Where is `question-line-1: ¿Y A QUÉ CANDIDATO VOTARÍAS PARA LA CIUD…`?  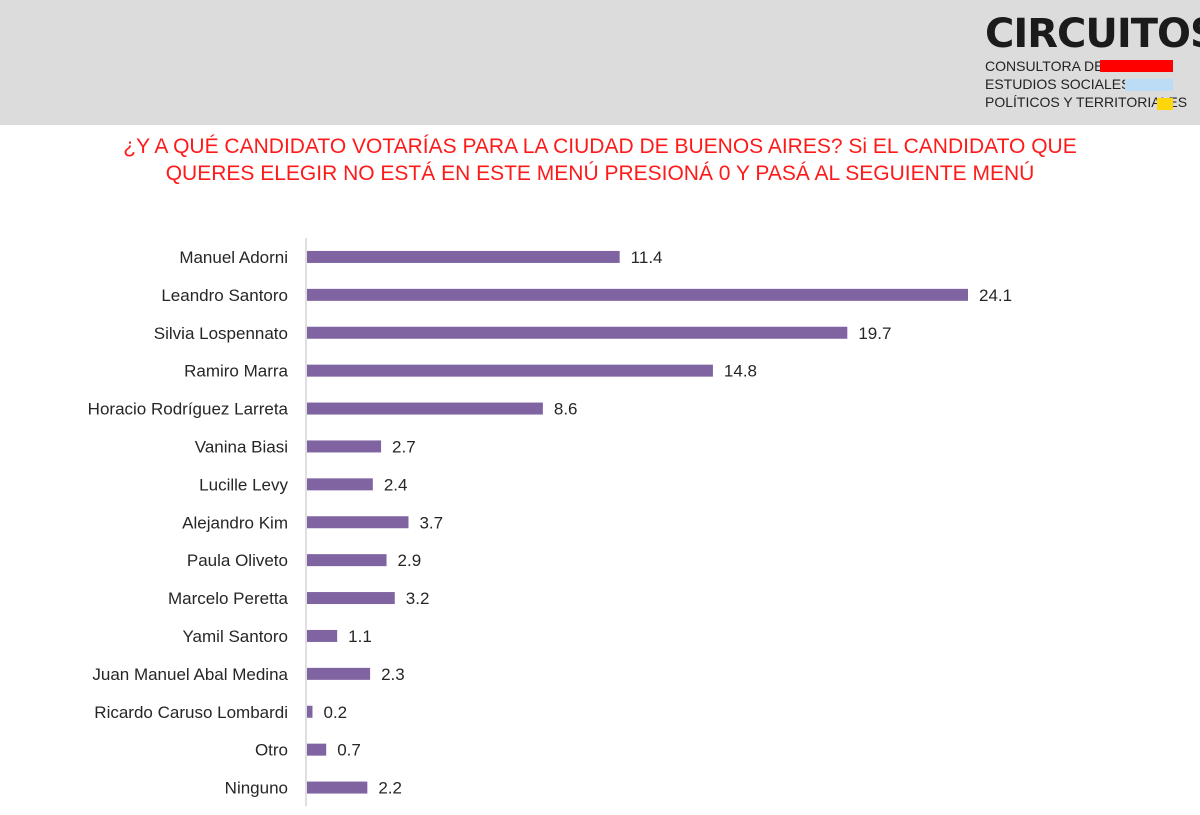
question-line-1: ¿Y A QUÉ CANDIDATO VOTARÍAS PARA LA CIUD… is located at coordinates (600, 146).